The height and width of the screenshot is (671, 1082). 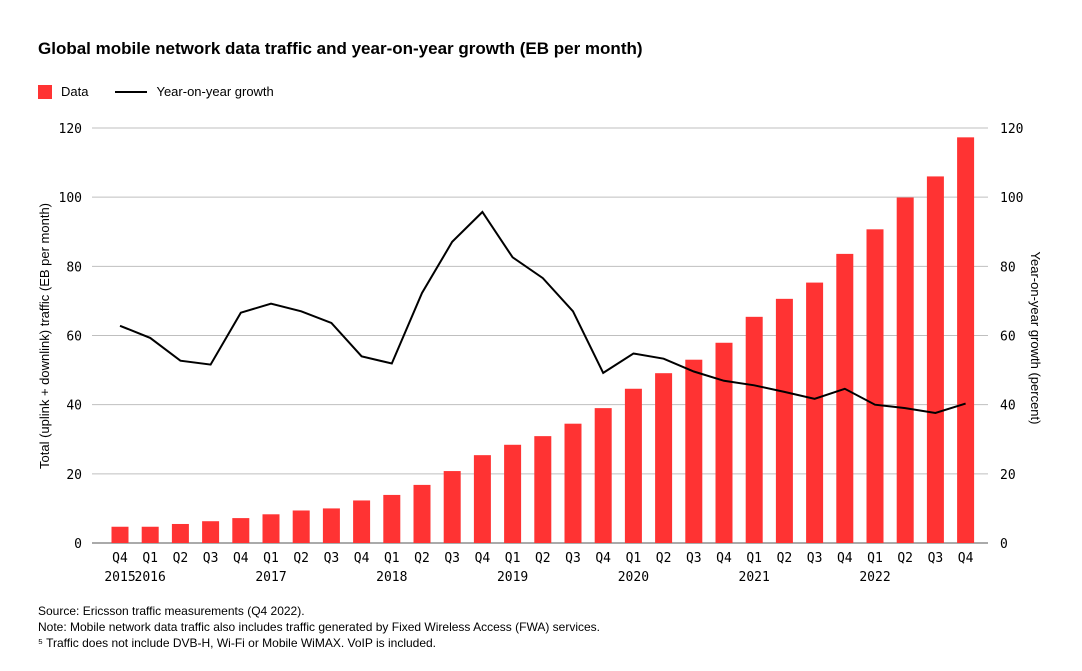 I want to click on y-axis-right-ticks: 0 20 40 60 80 100 120, so click(x=1011, y=337).